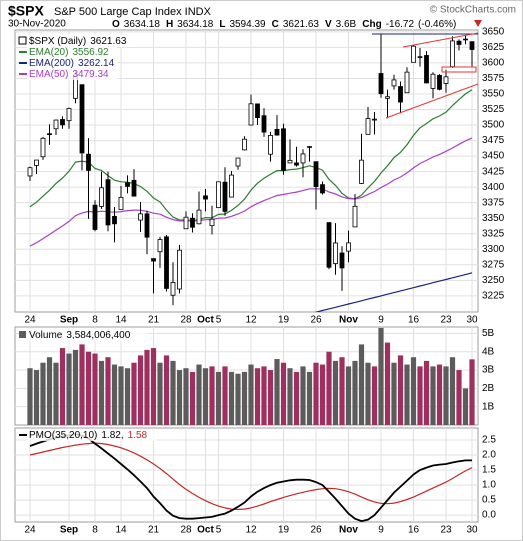 The image size is (523, 541). I want to click on x-tick-label: 12, so click(251, 320).